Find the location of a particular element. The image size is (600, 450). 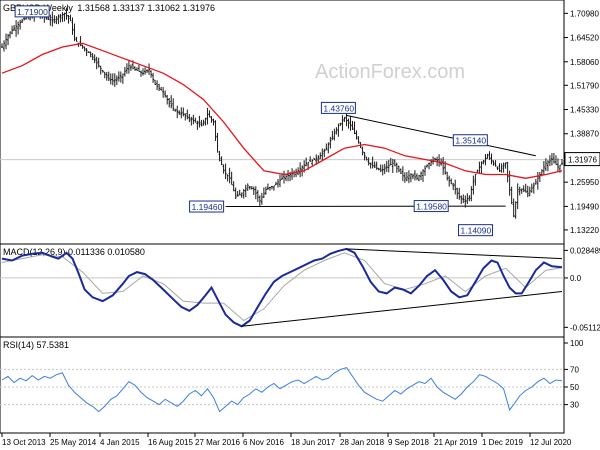

x-tick-label: 4 Jan 2015 is located at coordinates (120, 442).